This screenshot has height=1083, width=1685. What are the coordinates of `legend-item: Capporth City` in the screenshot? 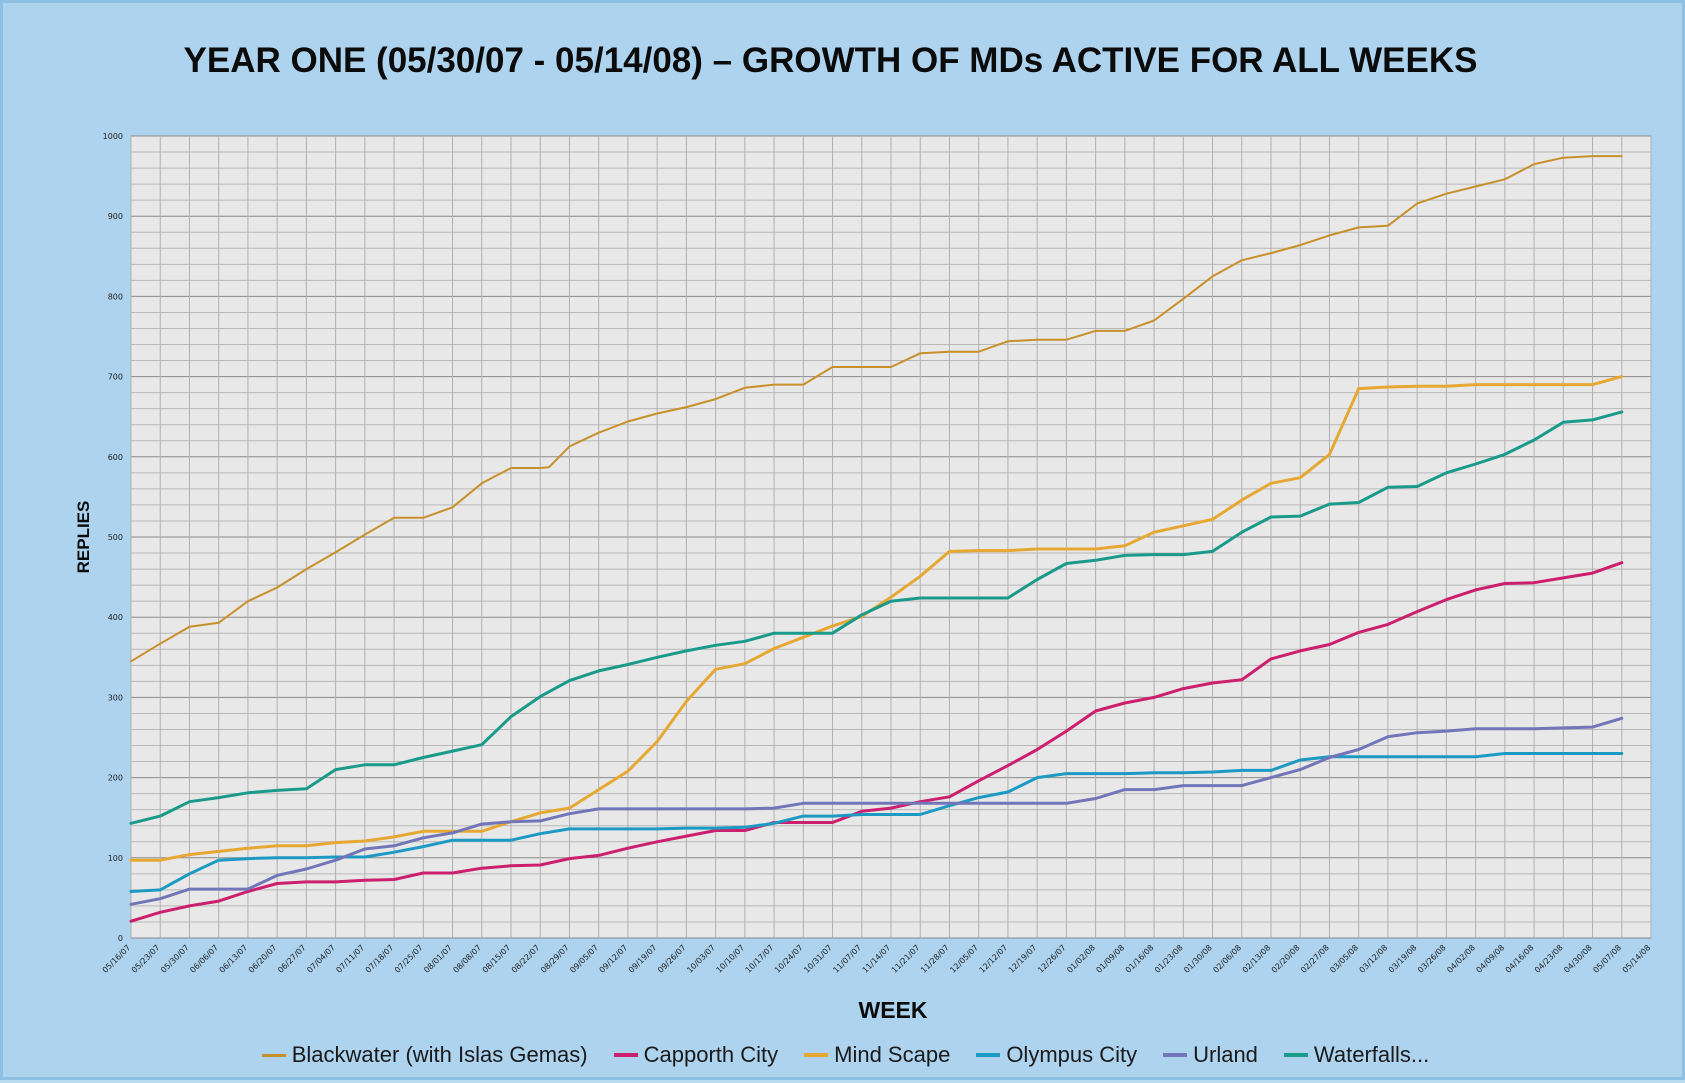 It's located at (696, 1055).